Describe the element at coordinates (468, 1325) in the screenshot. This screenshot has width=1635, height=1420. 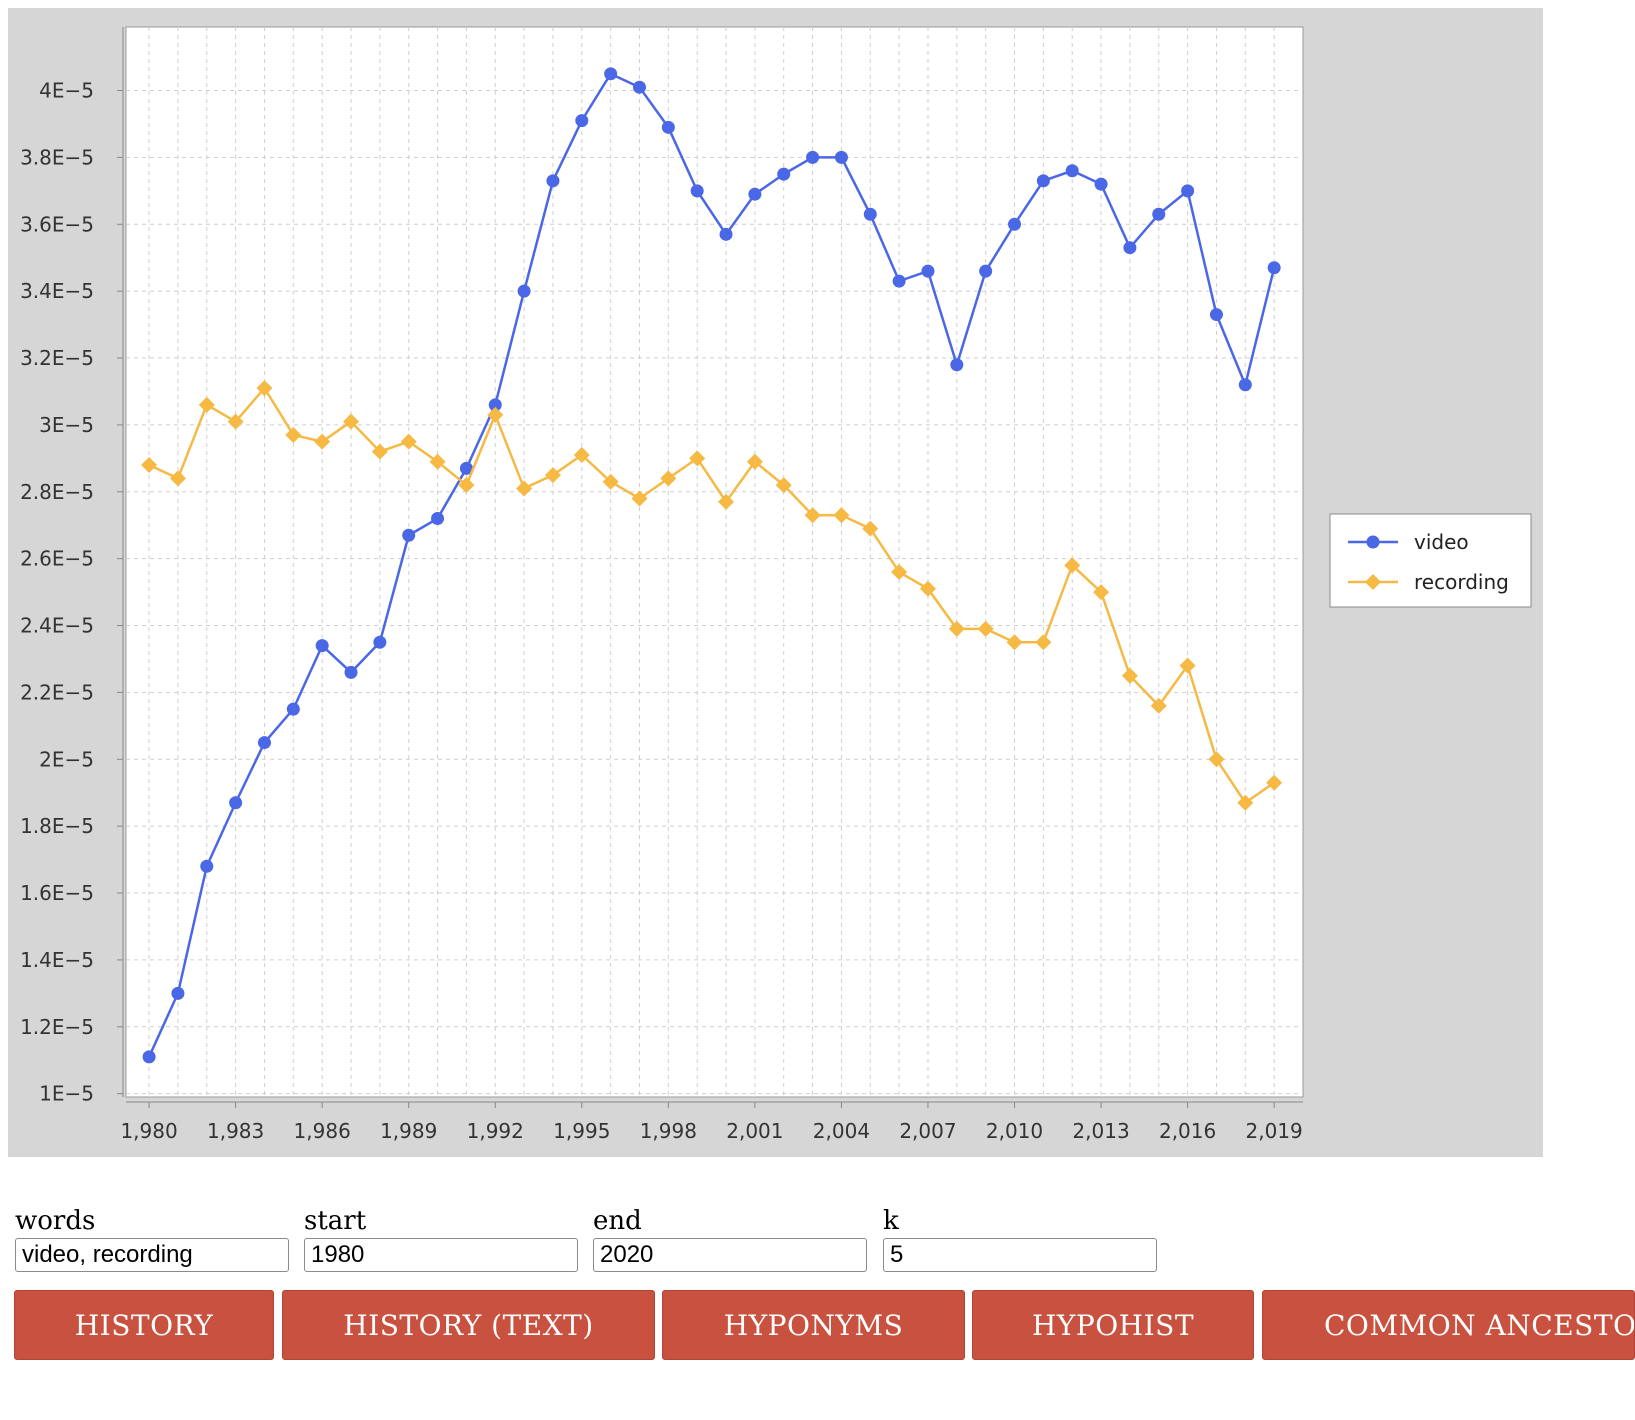
I see `history-text-button: HISTORY (TEXT)` at that location.